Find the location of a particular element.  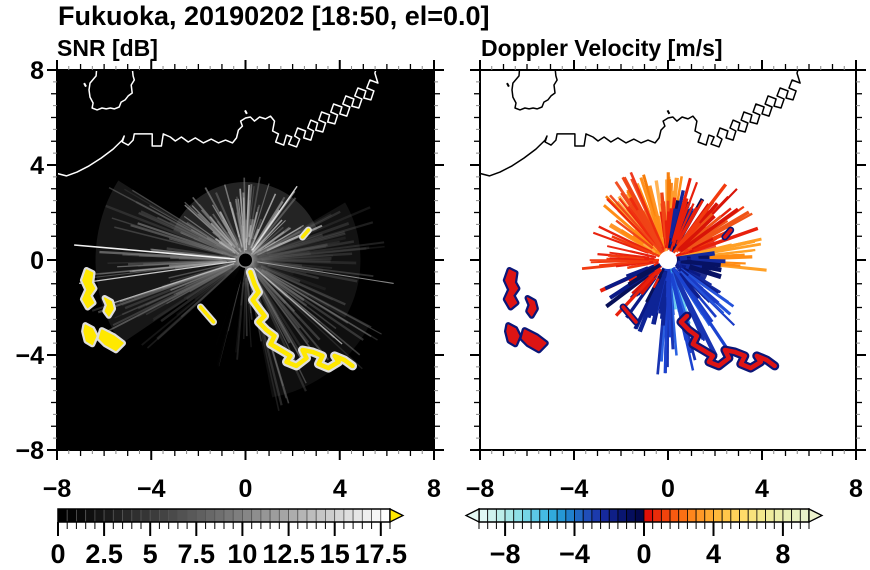

doppler-panel-title: Doppler Velocity [m/s] is located at coordinates (602, 48).